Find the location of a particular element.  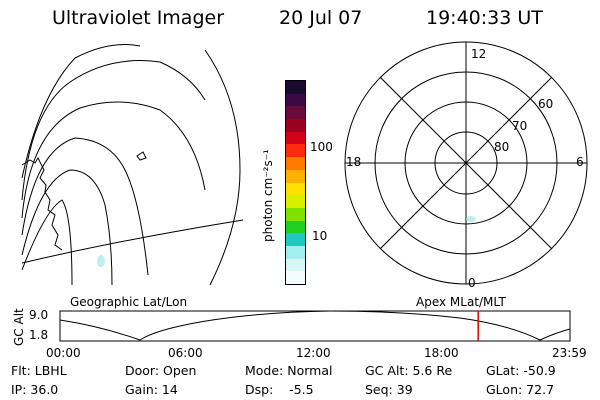

seq-readout: Seq: 39 is located at coordinates (389, 389).